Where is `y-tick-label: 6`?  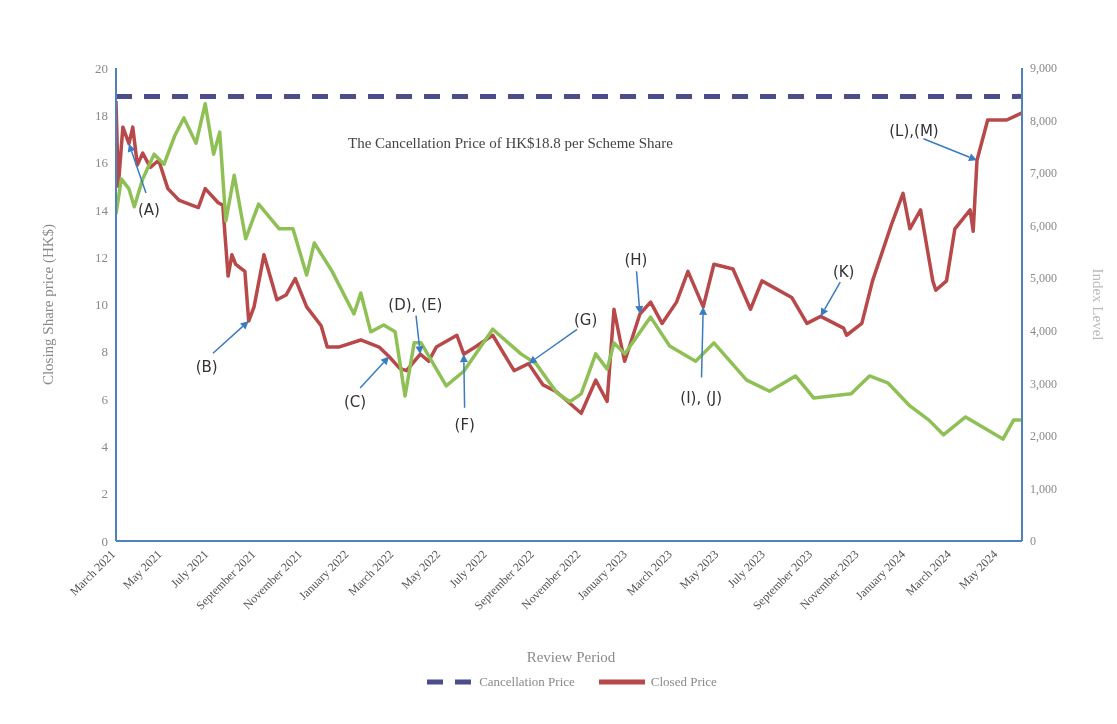
y-tick-label: 6 is located at coordinates (105, 399).